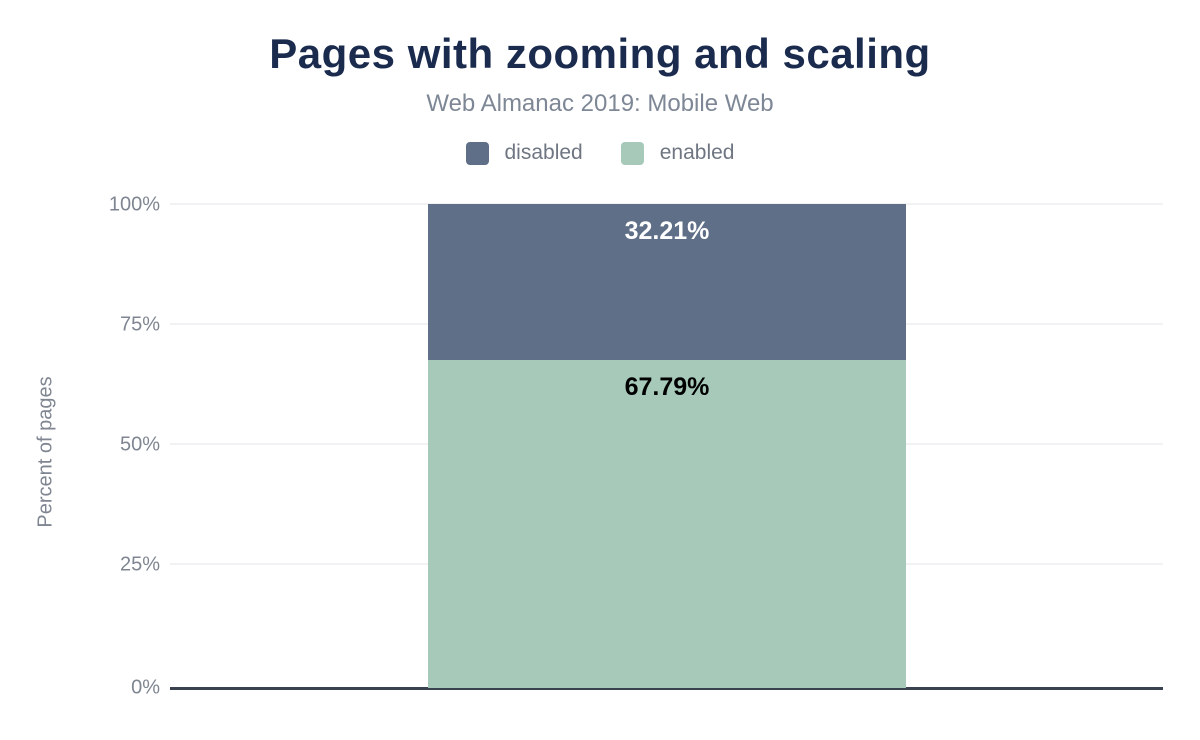 The width and height of the screenshot is (1200, 740). I want to click on y-tick-75: 75%, so click(139, 324).